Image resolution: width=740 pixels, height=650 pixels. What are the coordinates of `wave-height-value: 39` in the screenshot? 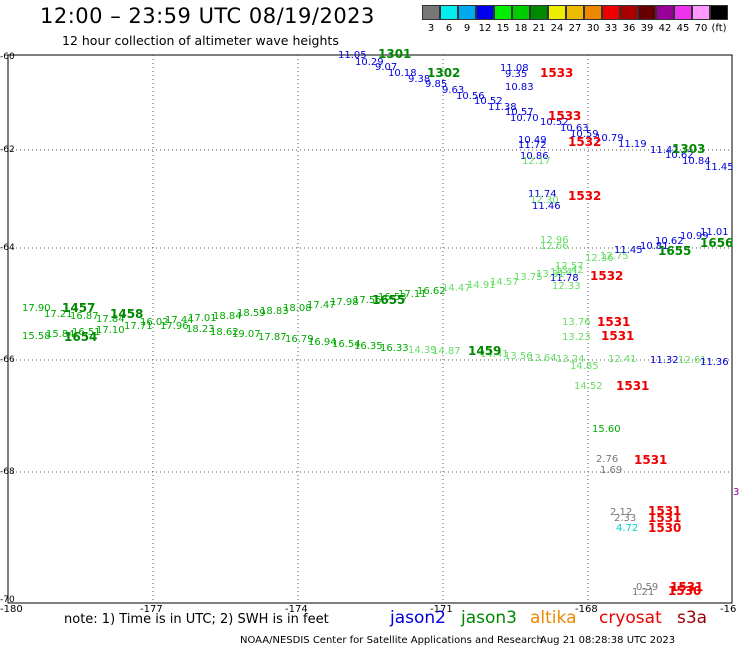 It's located at (736, 492).